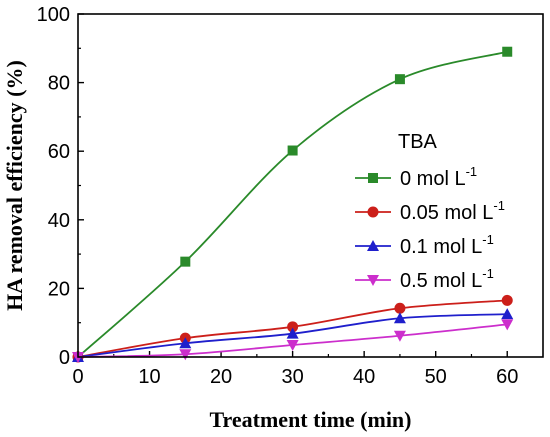 This screenshot has height=437, width=550. I want to click on x-tick-label: 30, so click(292, 377).